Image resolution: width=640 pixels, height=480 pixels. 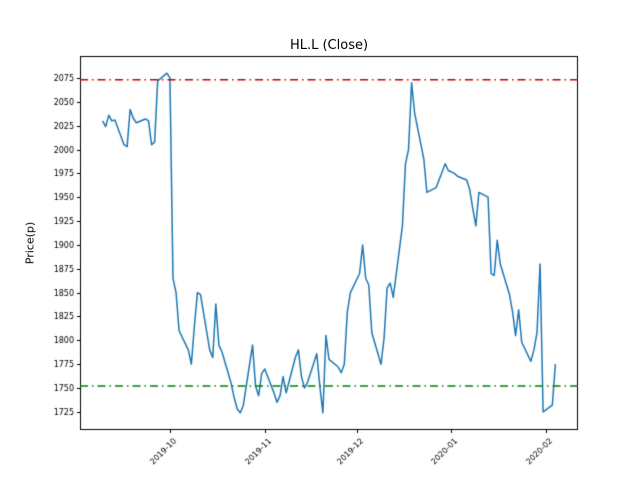 I want to click on chart-title: HL.L (Close), so click(x=329, y=45).